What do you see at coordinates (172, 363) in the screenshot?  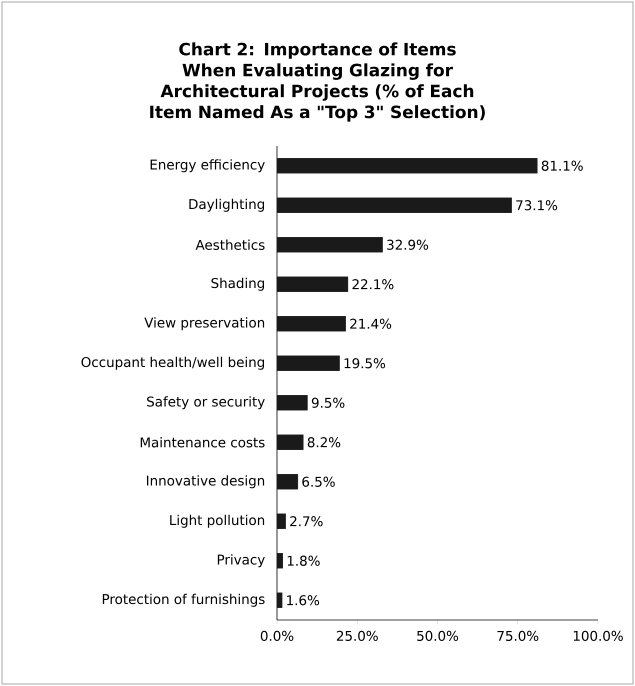 I see `y-tick-label: Occupant health/well being` at bounding box center [172, 363].